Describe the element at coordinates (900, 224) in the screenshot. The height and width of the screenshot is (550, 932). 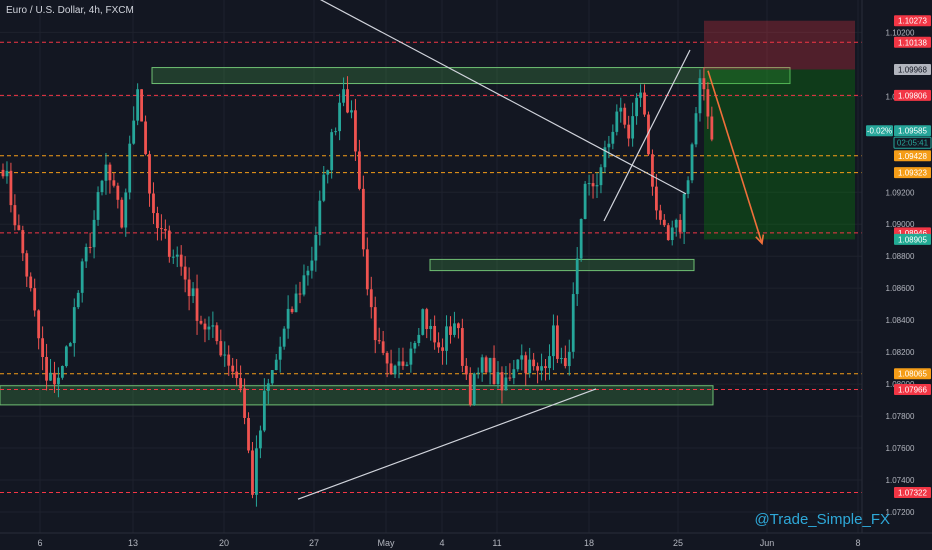
I see `price-tick-label: 1.09000` at that location.